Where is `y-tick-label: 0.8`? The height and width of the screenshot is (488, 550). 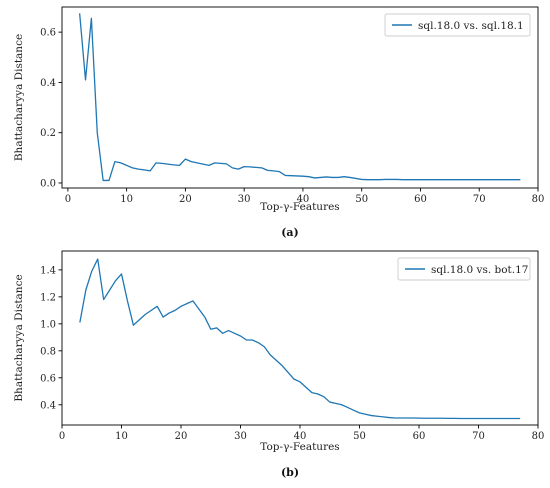
y-tick-label: 0.8 is located at coordinates (48, 351).